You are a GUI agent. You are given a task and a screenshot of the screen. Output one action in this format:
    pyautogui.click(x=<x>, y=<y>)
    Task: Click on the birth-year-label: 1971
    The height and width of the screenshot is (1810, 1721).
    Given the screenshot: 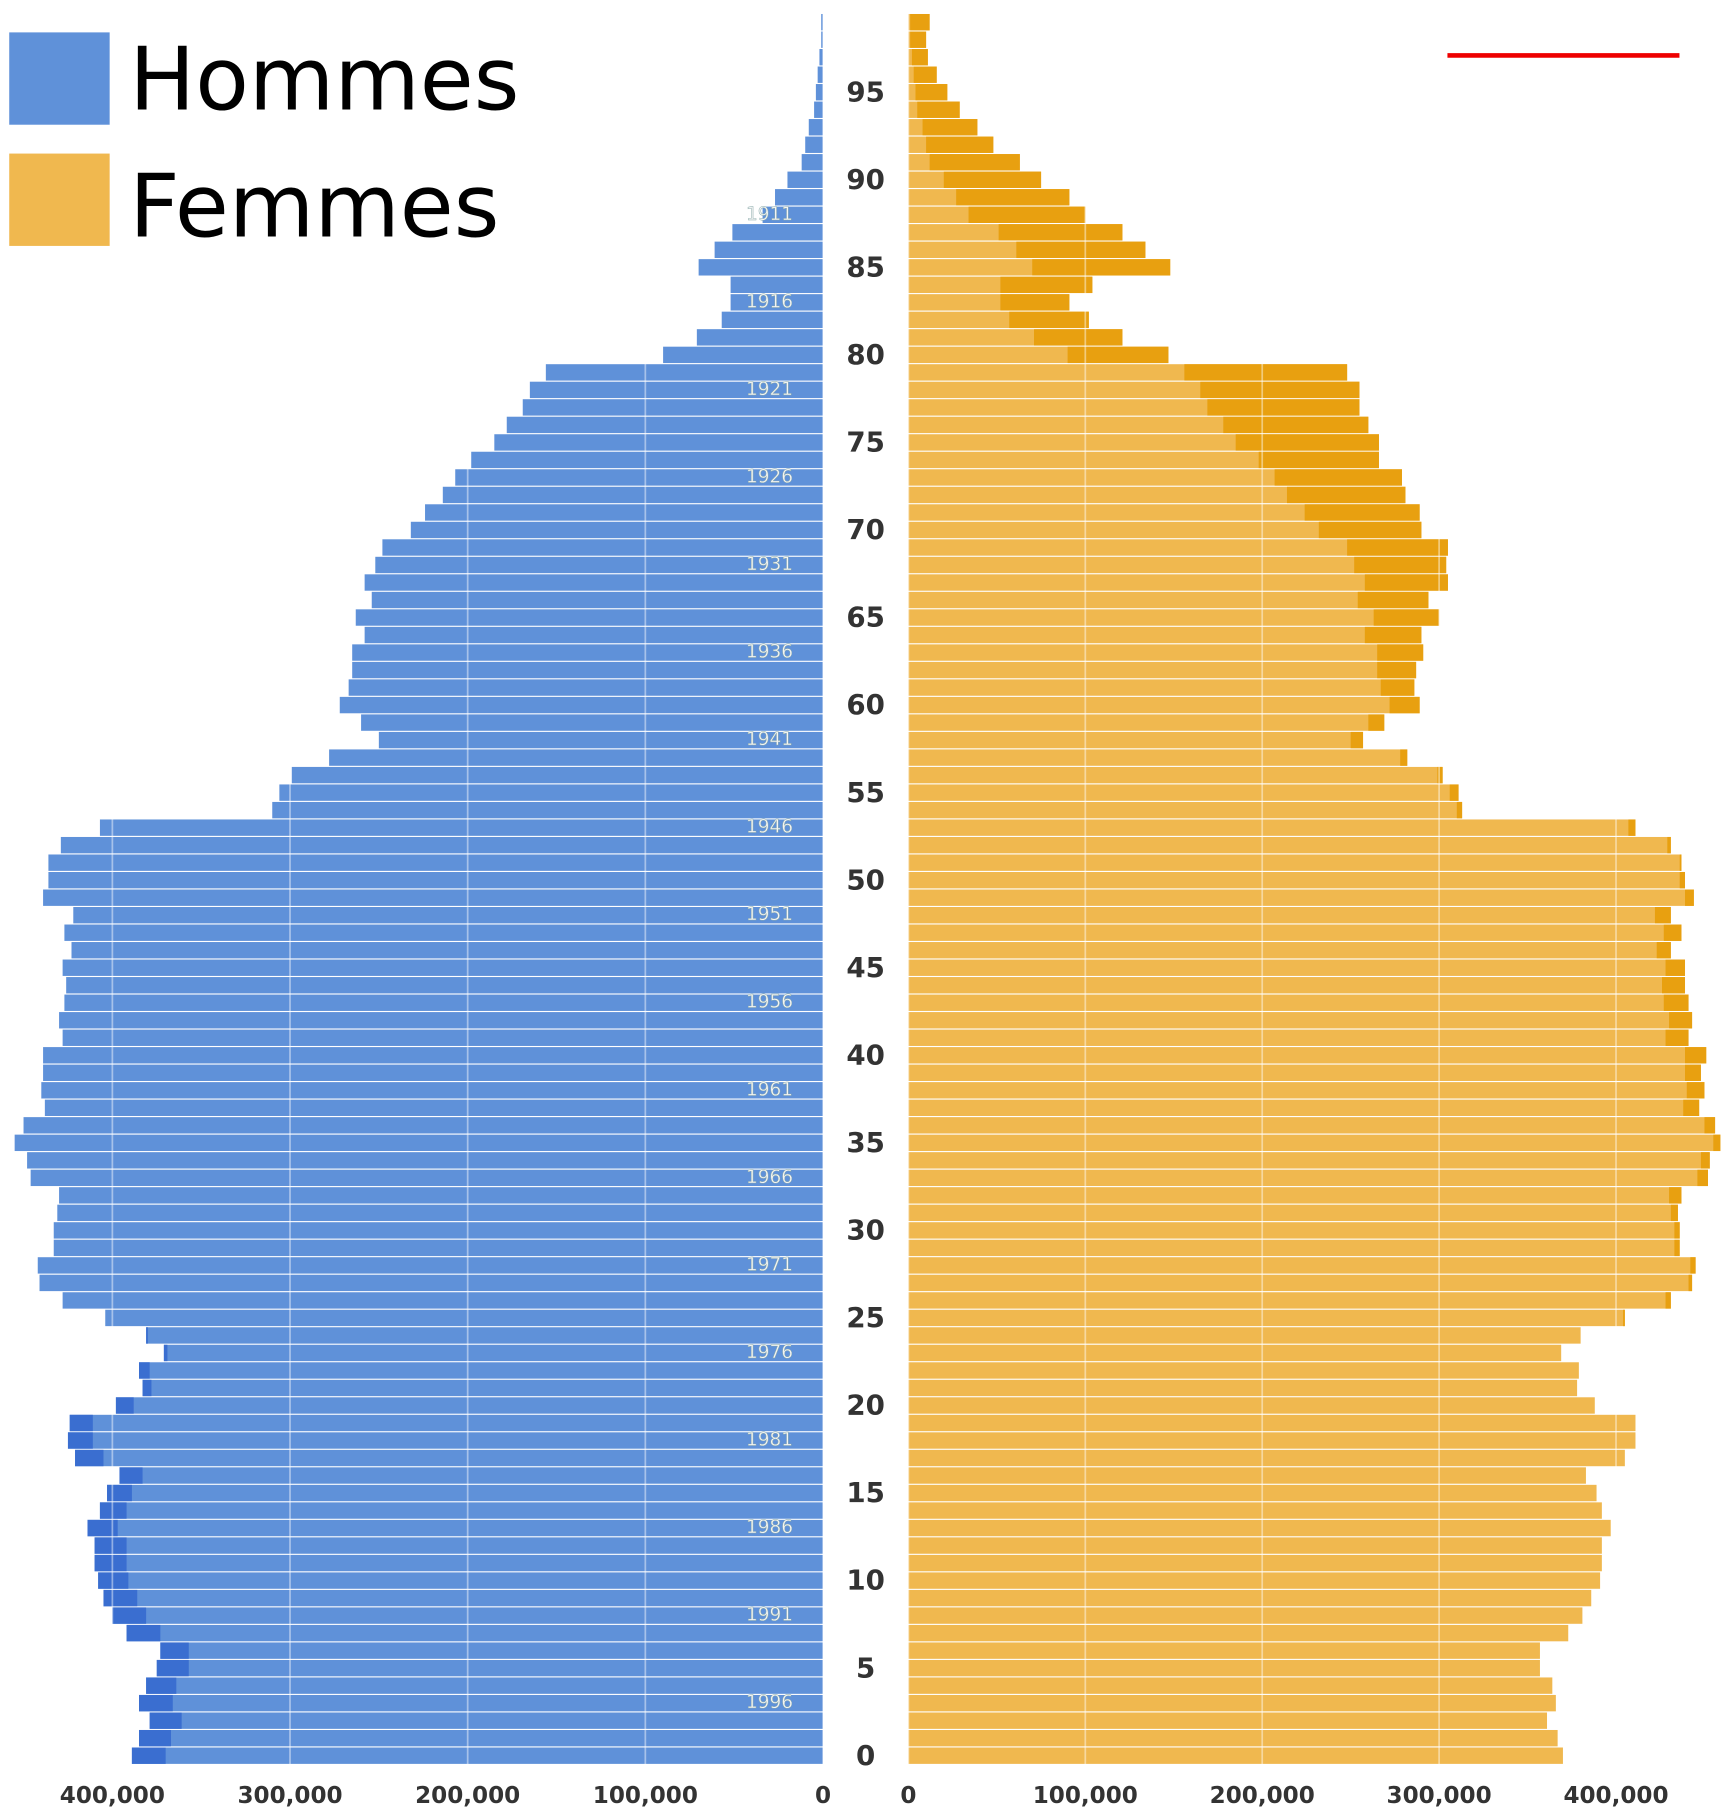 What is the action you would take?
    pyautogui.click(x=769, y=1264)
    